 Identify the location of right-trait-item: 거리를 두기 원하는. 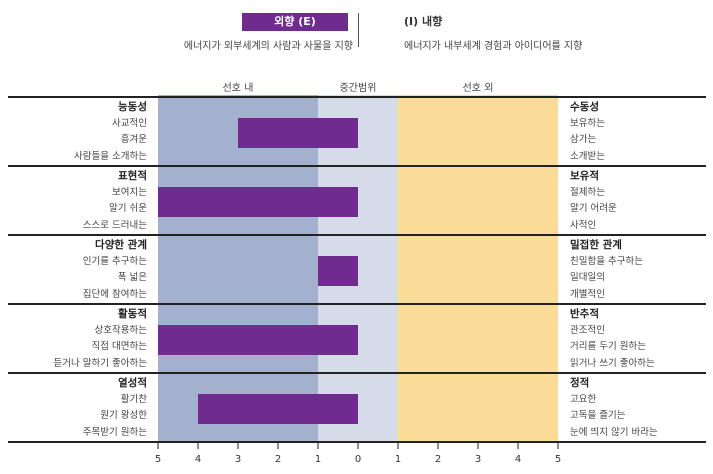
(608, 346).